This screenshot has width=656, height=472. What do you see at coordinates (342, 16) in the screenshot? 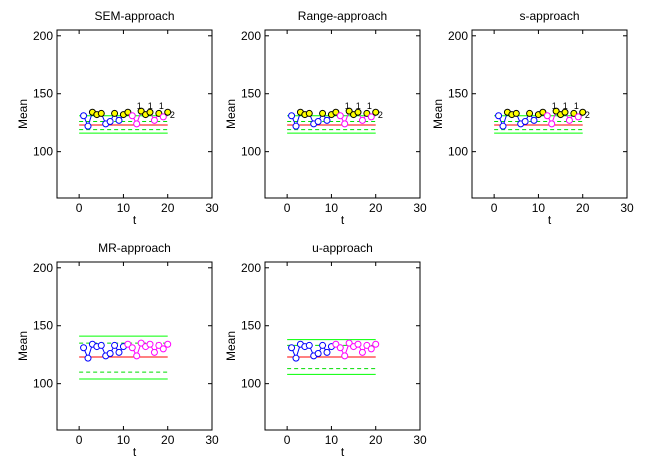
I see `chart-title: Range-approach` at bounding box center [342, 16].